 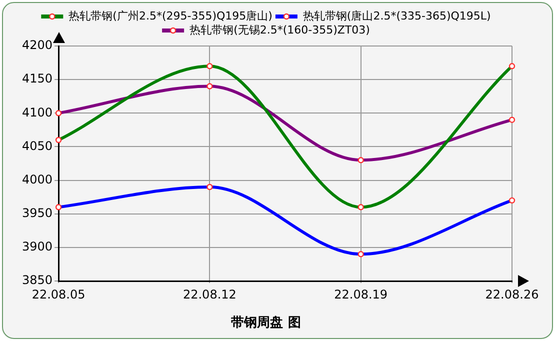 What do you see at coordinates (512, 294) in the screenshot?
I see `x-tick-label: 22.08.26` at bounding box center [512, 294].